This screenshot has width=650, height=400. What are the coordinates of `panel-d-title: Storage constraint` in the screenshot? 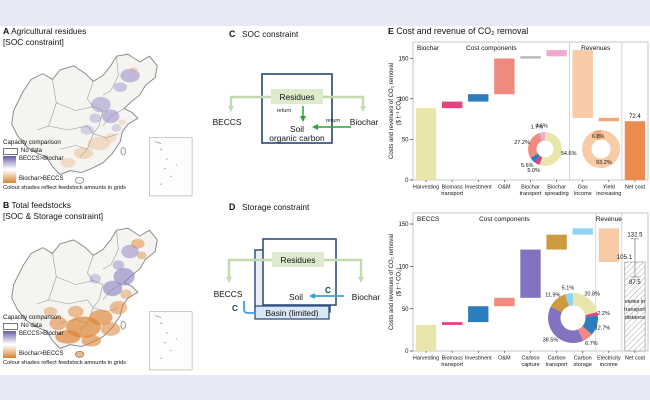 It's located at (276, 207).